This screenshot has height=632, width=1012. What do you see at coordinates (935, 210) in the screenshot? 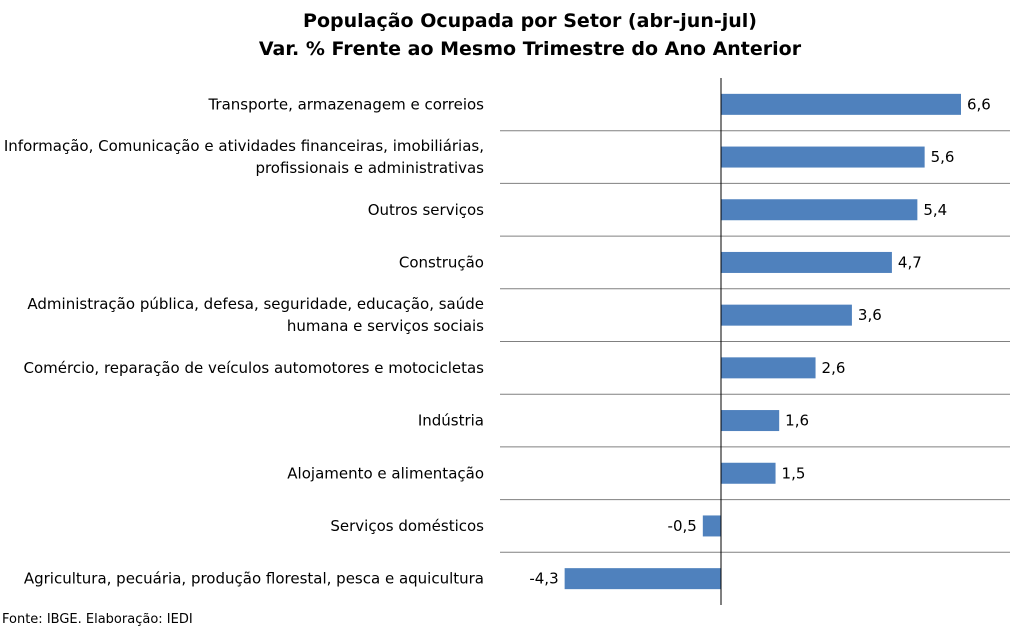
I see `data-label: 5,4` at bounding box center [935, 210].